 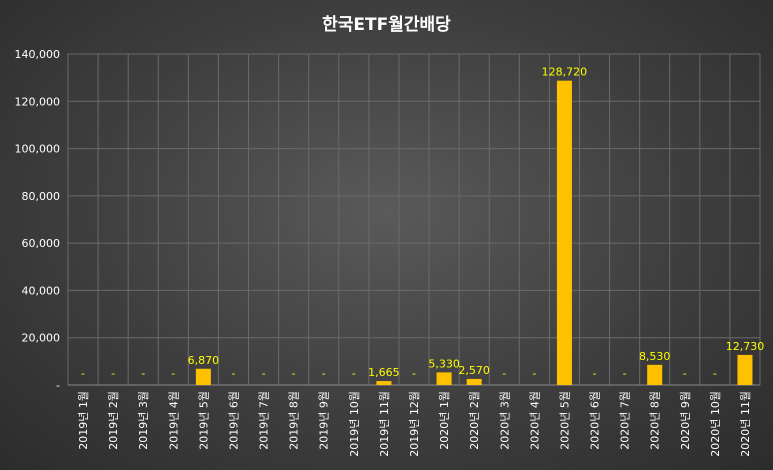 I want to click on x-tick-label: 2019년 4월, so click(x=173, y=420).